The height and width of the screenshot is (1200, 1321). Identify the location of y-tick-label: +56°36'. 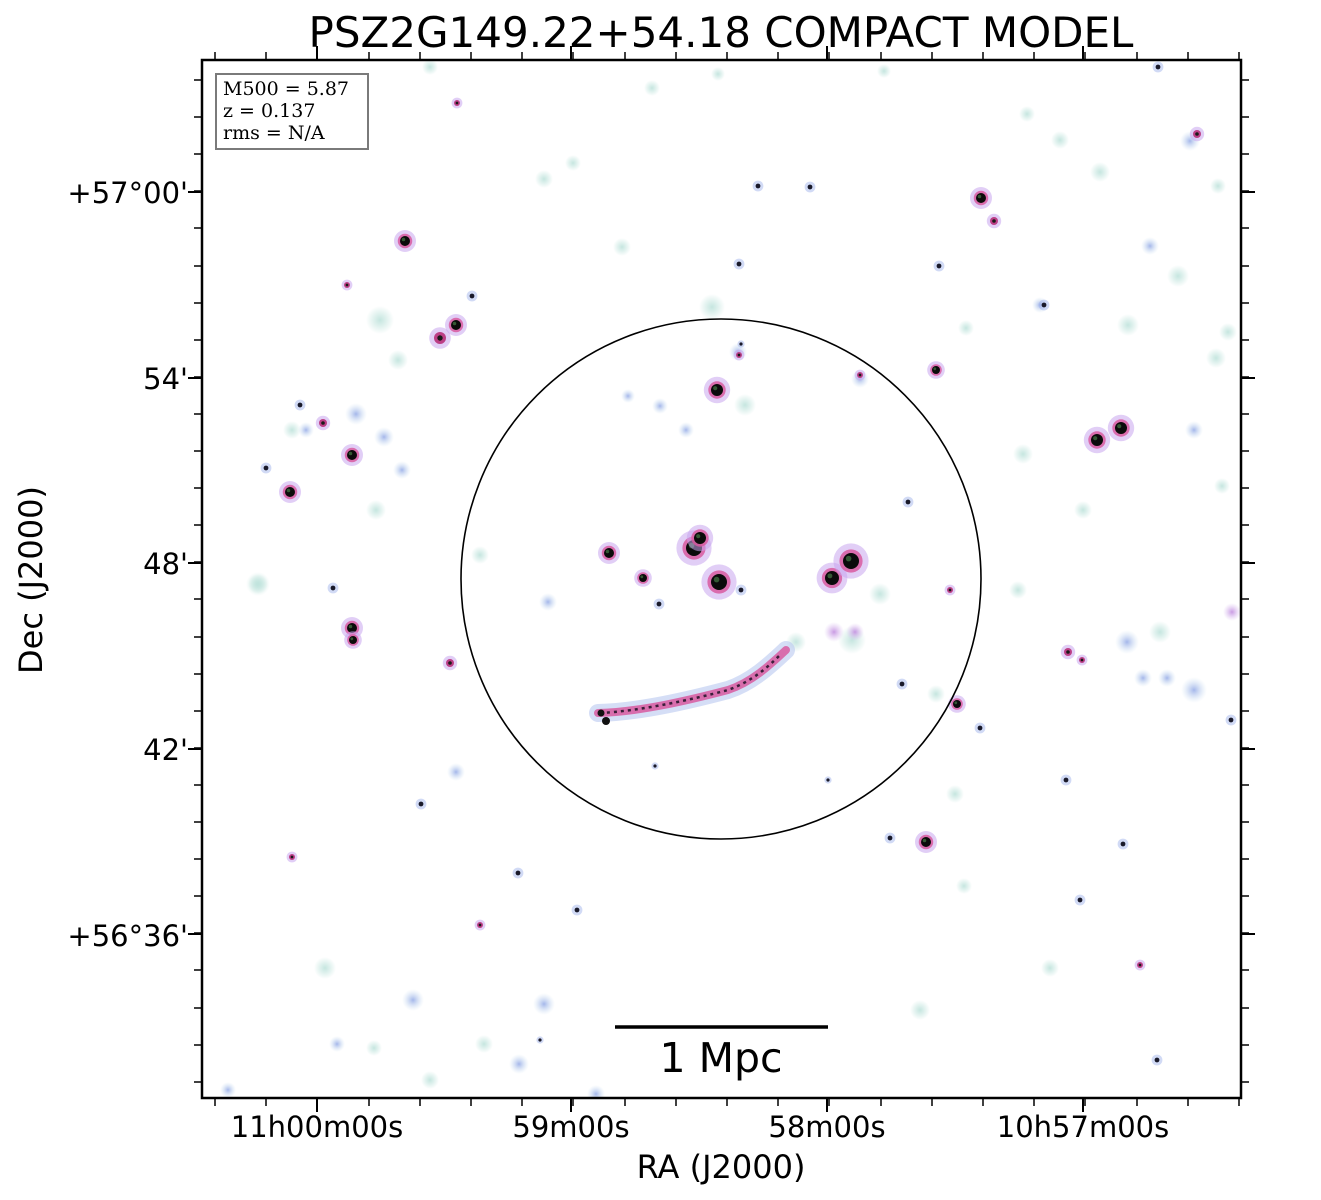
(127, 936).